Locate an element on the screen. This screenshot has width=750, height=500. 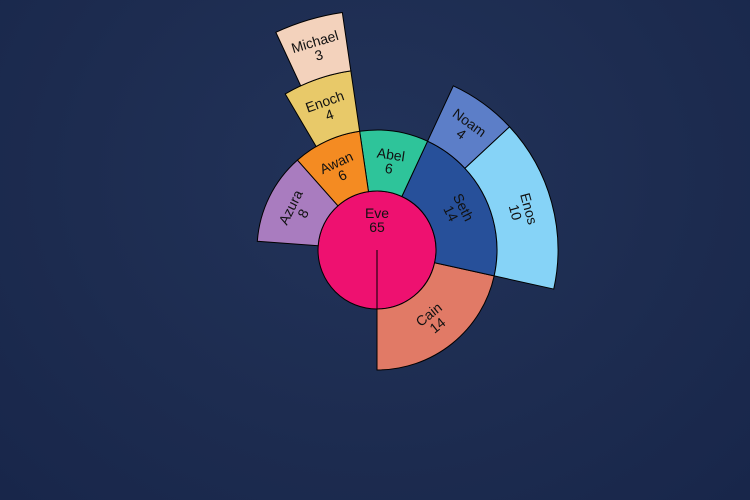
wedge-azura is located at coordinates (297, 203).